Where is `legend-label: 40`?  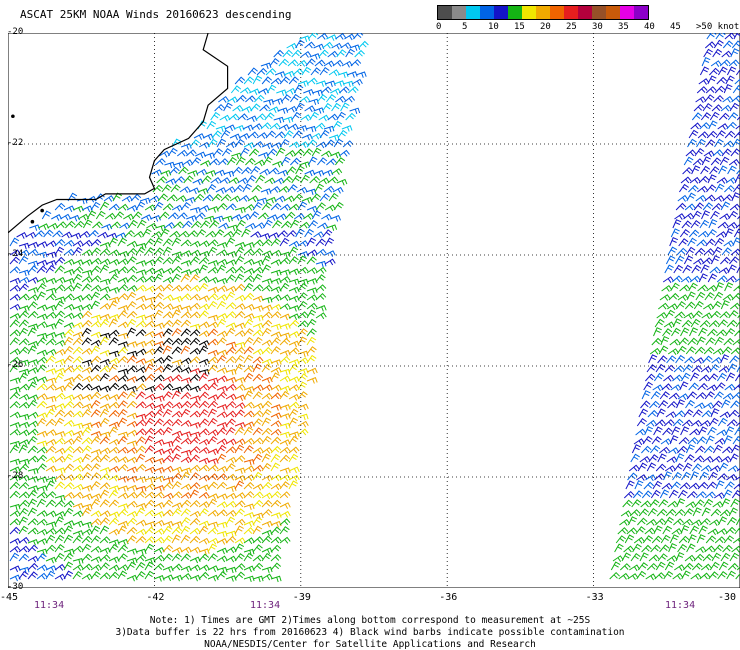 legend-label: 40 is located at coordinates (649, 27).